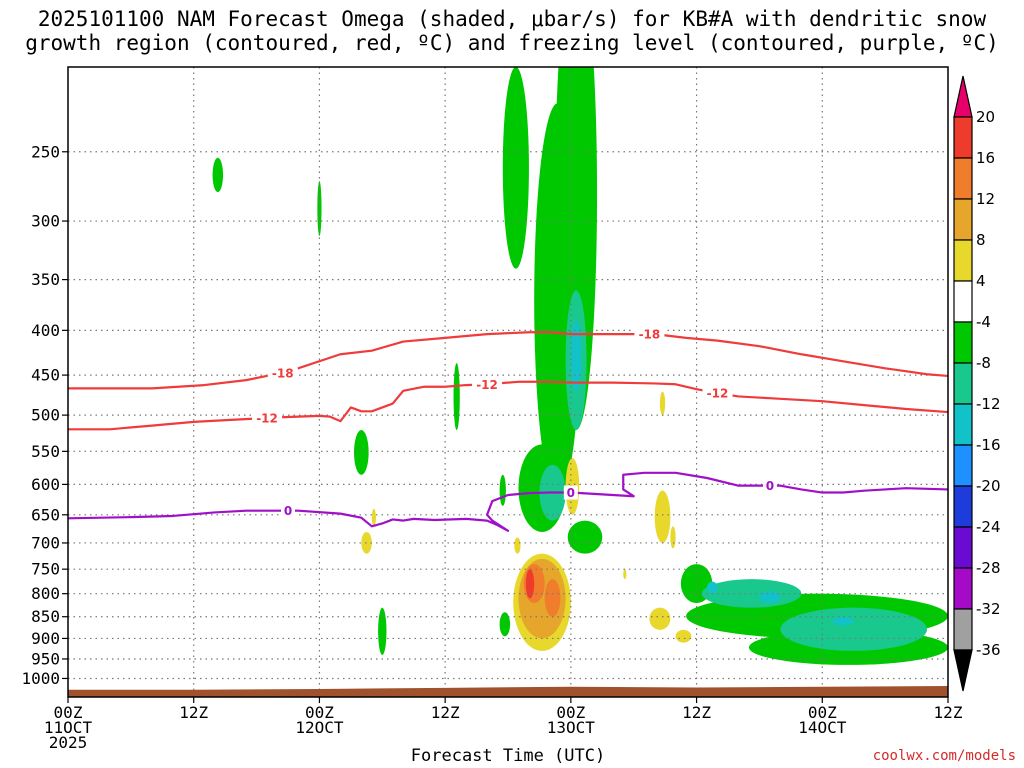  What do you see at coordinates (508, 756) in the screenshot?
I see `x-axis-label: Forecast Time (UTC)` at bounding box center [508, 756].